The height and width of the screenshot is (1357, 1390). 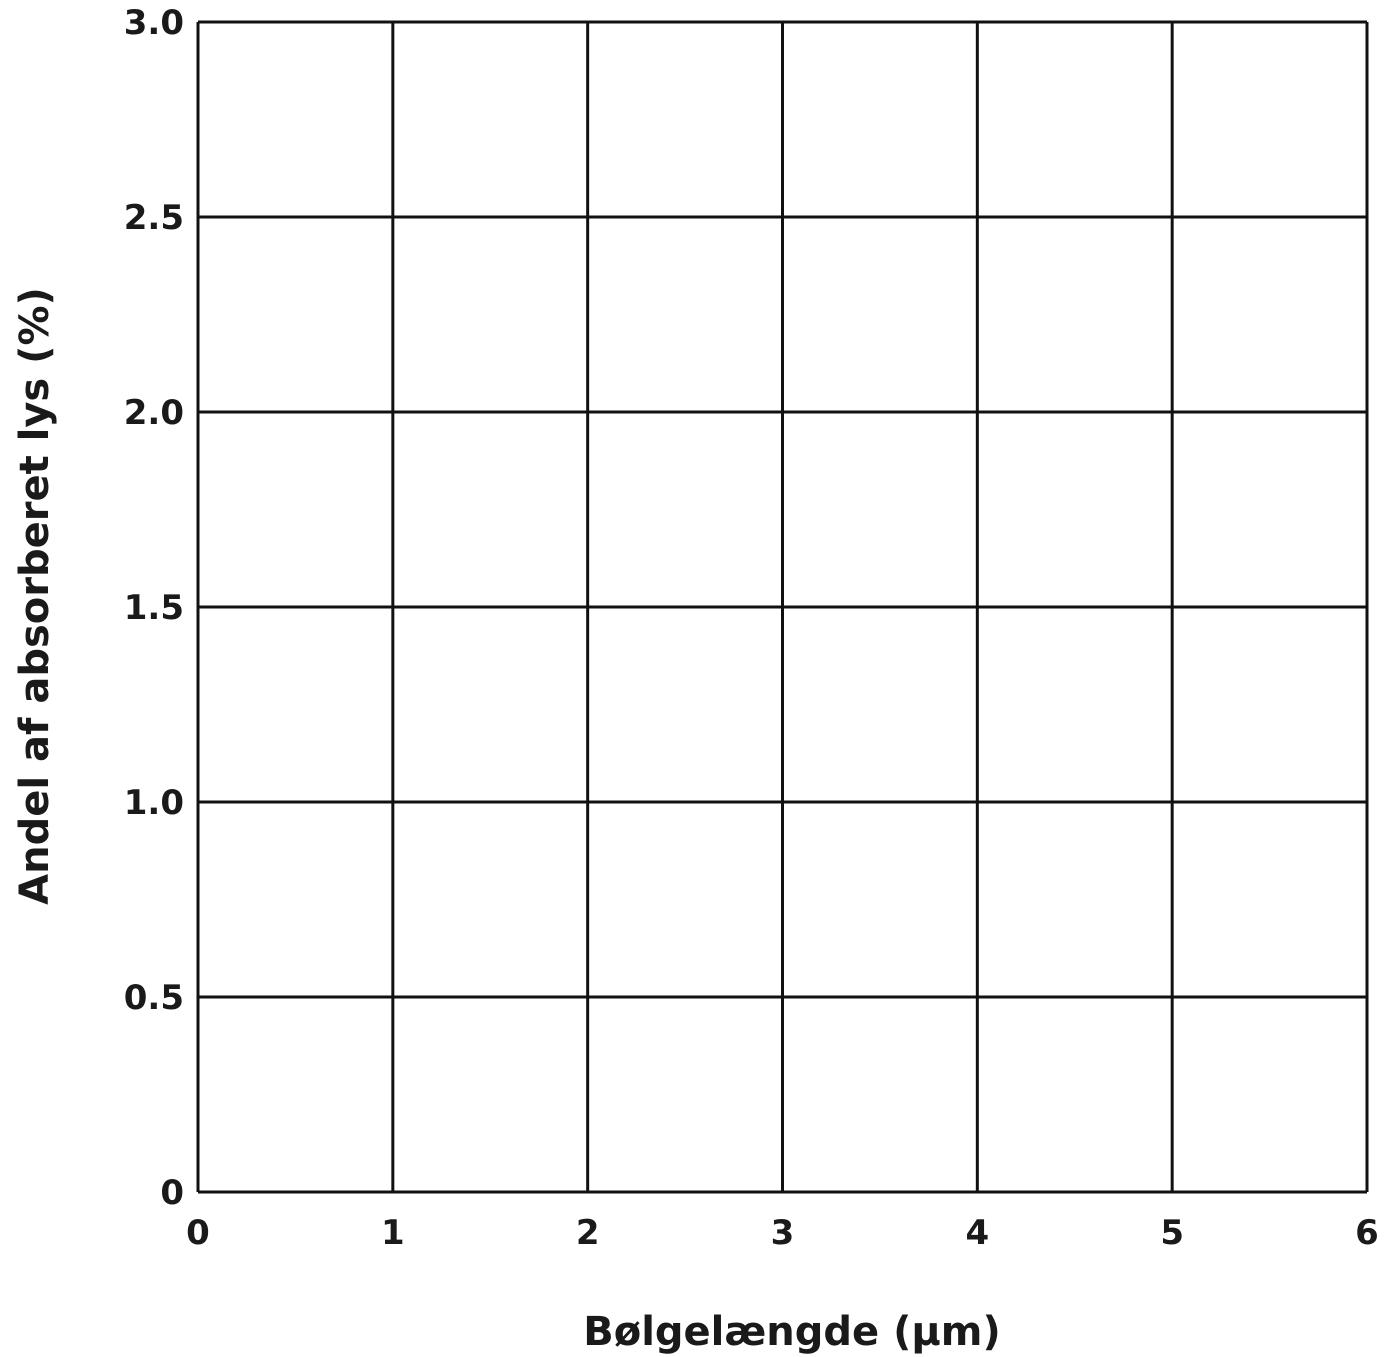 I want to click on x-tick-label: 4, so click(x=977, y=1233).